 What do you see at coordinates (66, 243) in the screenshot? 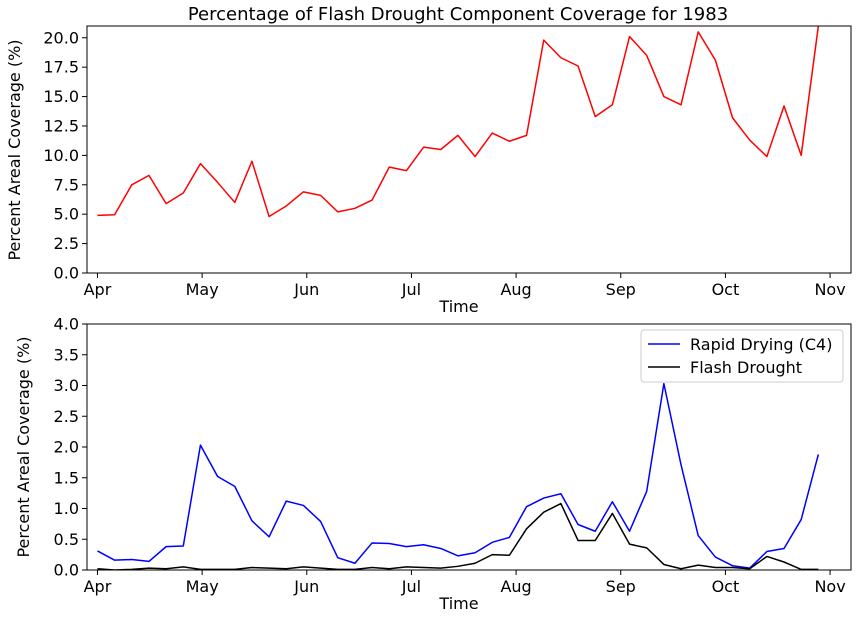
I see `chart-top-y-tick-label: 2.5` at bounding box center [66, 243].